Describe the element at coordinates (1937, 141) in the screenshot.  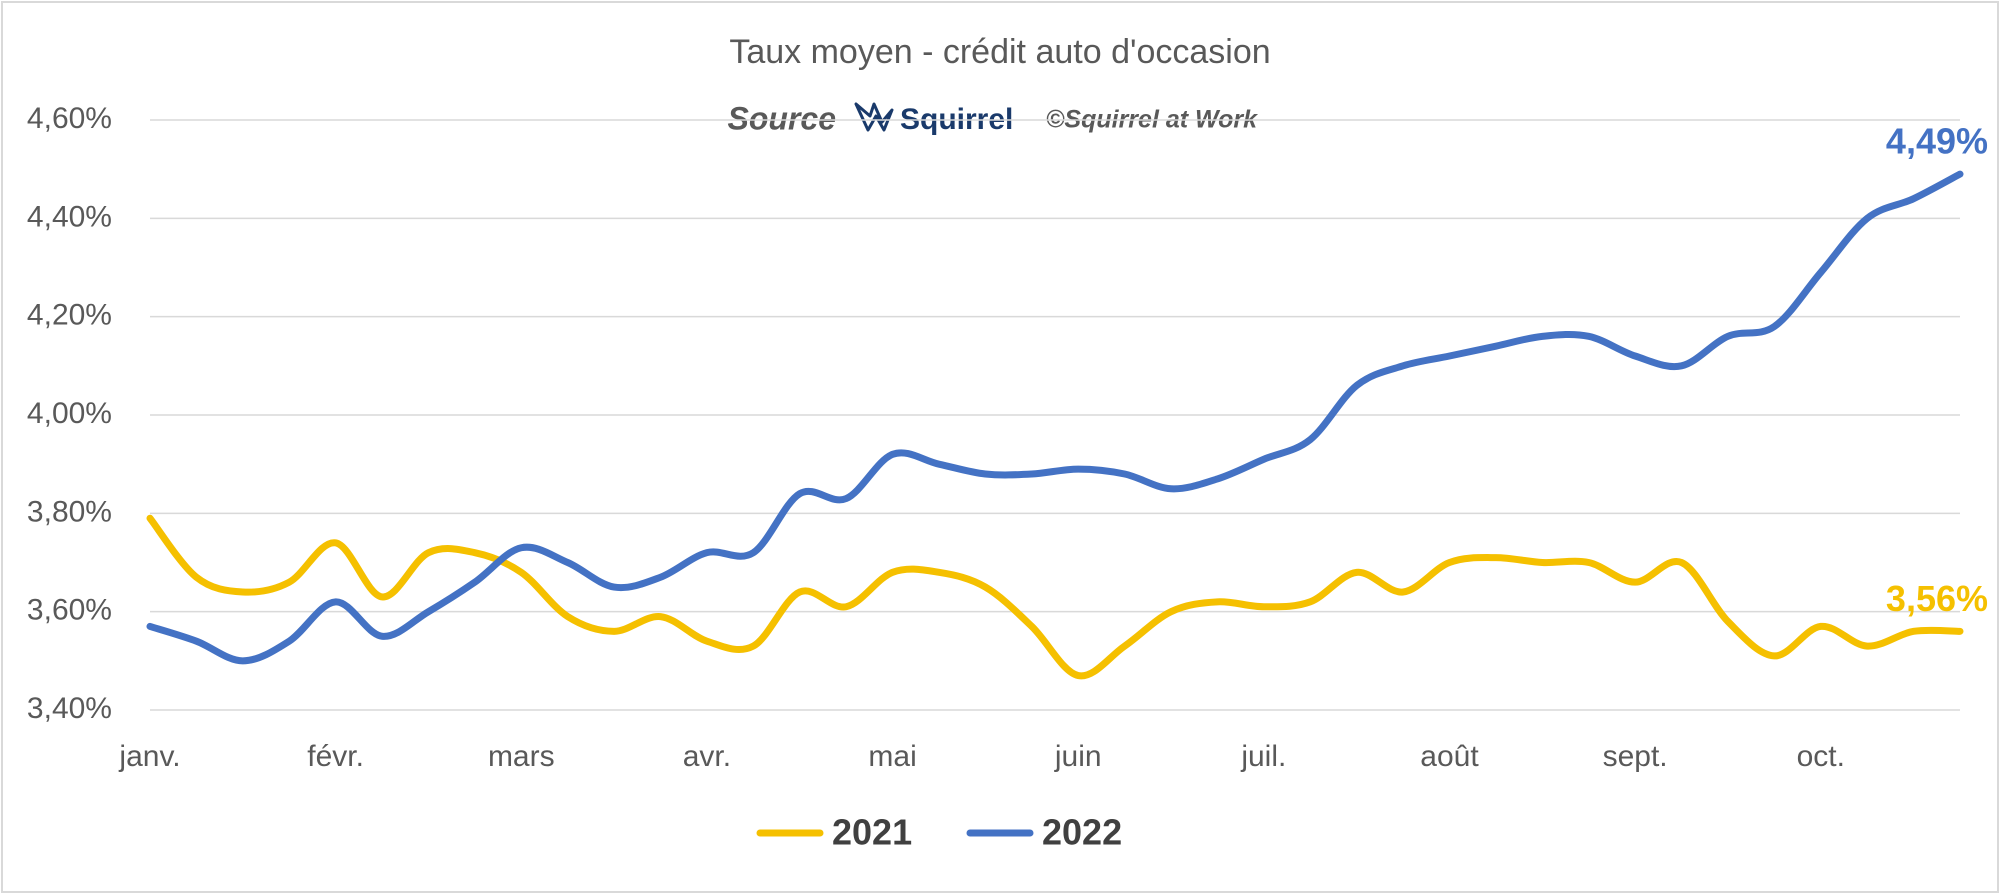
I see `value-label: 4,49%` at that location.